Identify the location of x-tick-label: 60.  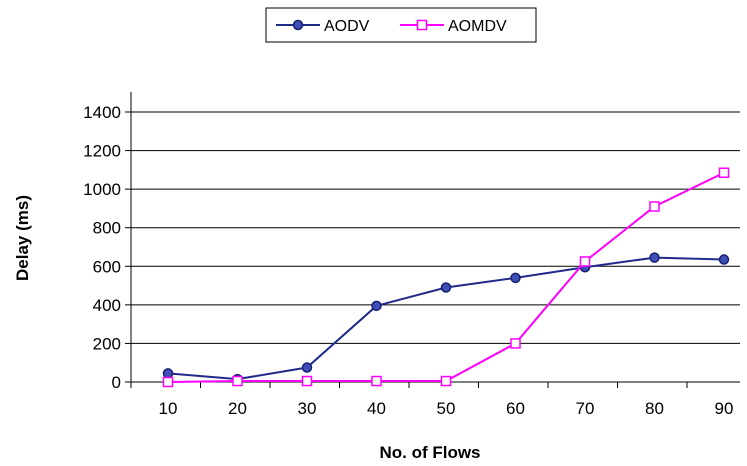
(515, 408).